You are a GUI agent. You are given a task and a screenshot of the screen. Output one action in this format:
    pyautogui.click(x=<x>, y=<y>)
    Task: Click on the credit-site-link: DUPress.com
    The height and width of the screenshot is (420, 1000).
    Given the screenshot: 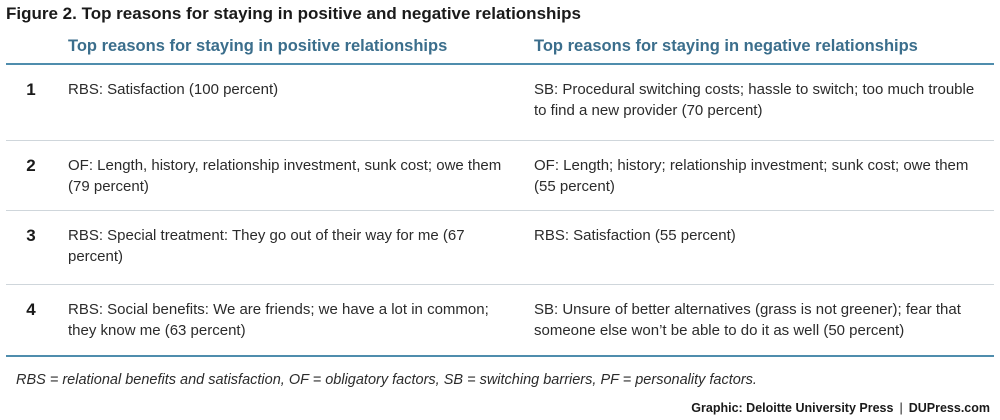 What is the action you would take?
    pyautogui.click(x=949, y=408)
    